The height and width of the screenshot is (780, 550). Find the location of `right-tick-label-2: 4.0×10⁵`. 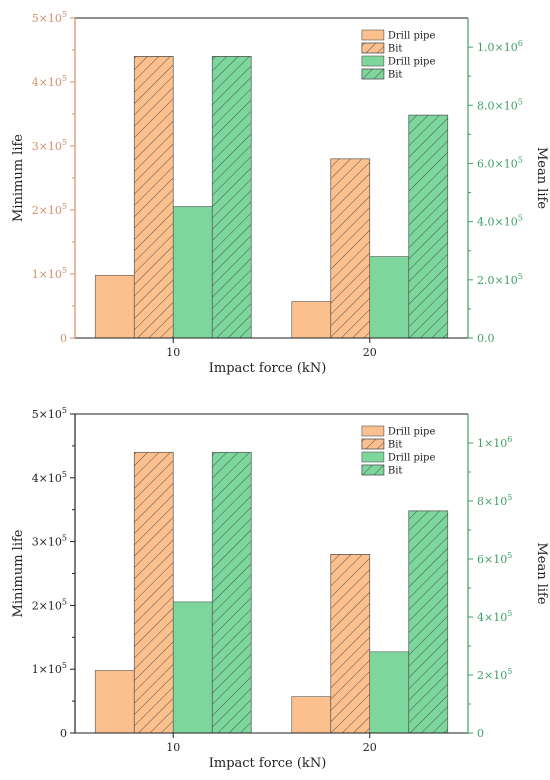

right-tick-label-2: 4.0×10⁵ is located at coordinates (500, 221).